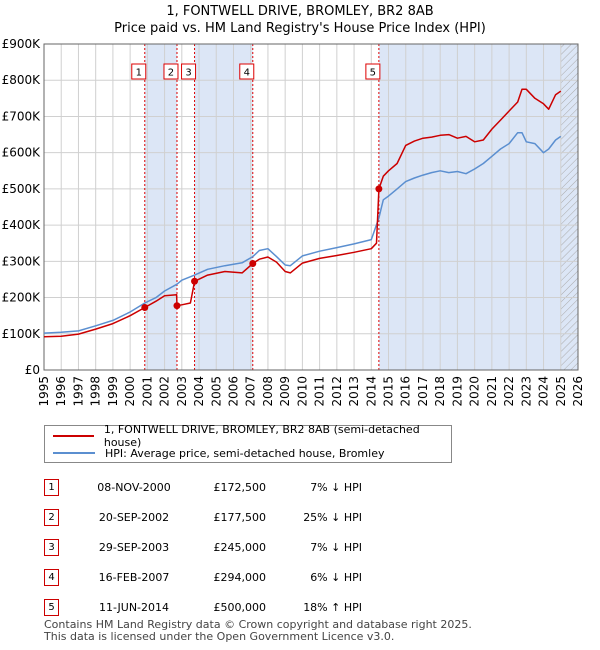 This screenshot has width=600, height=650. I want to click on x-tick-label: 2004, so click(199, 391).